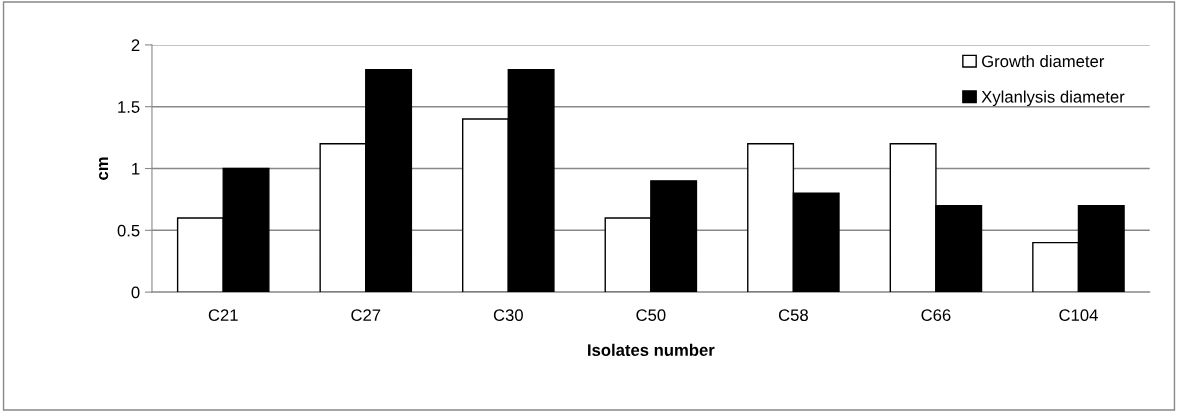 This screenshot has height=412, width=1178. What do you see at coordinates (135, 45) in the screenshot?
I see `y-tick-label: 2` at bounding box center [135, 45].